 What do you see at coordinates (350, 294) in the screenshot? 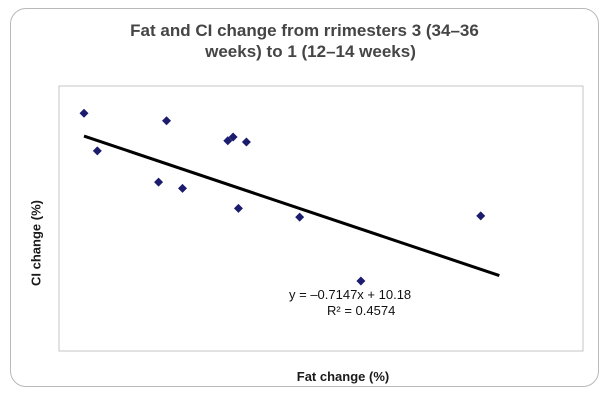
I see `trendline-equation: y = –0.7147x + 10.18` at bounding box center [350, 294].